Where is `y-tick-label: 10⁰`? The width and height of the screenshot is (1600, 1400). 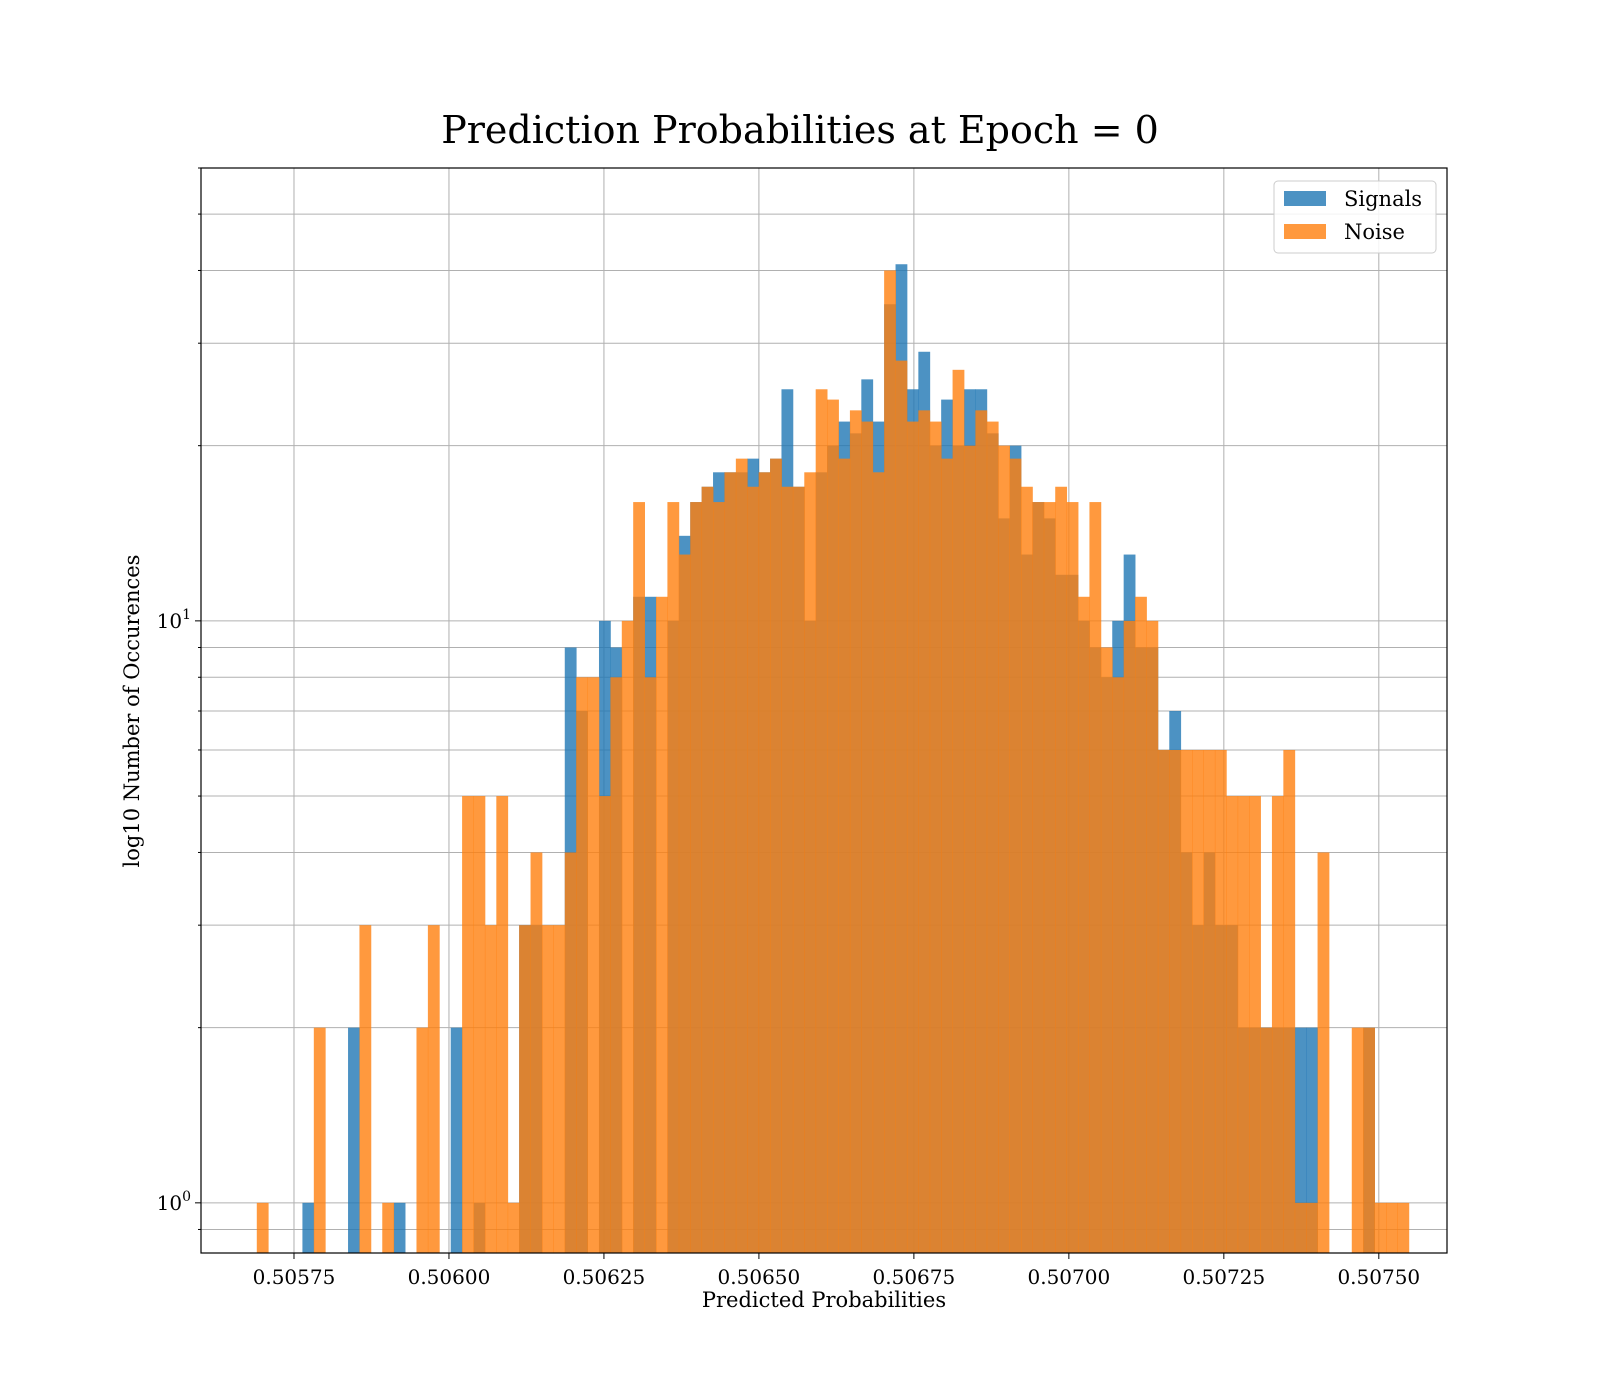 y-tick-label: 10⁰ is located at coordinates (174, 1202).